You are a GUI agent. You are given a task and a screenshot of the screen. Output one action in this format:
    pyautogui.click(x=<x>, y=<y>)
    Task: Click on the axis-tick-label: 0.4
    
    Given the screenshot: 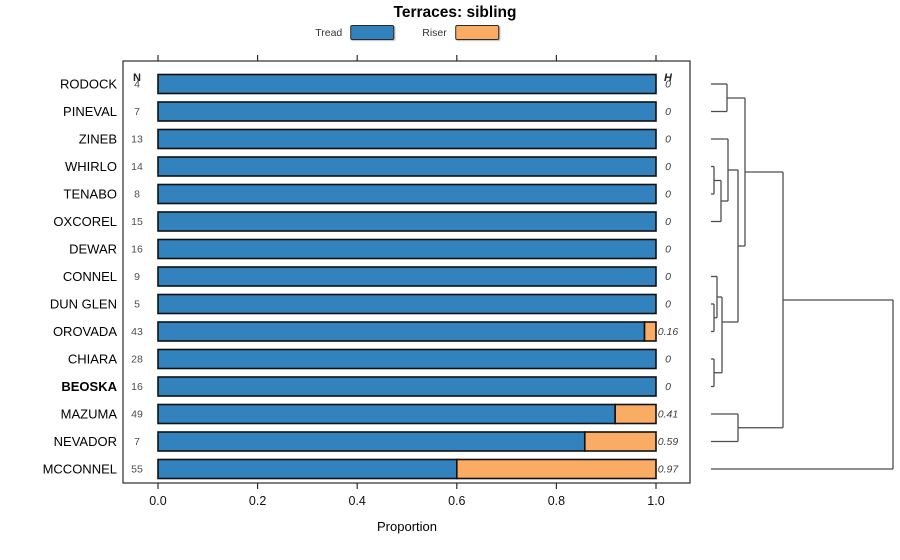 What is the action you would take?
    pyautogui.click(x=357, y=501)
    